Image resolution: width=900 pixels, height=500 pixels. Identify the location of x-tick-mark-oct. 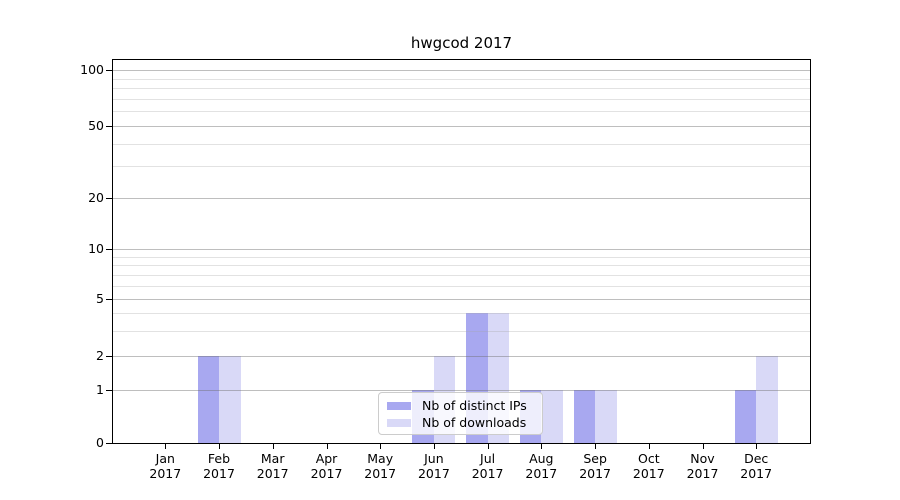
(649, 446).